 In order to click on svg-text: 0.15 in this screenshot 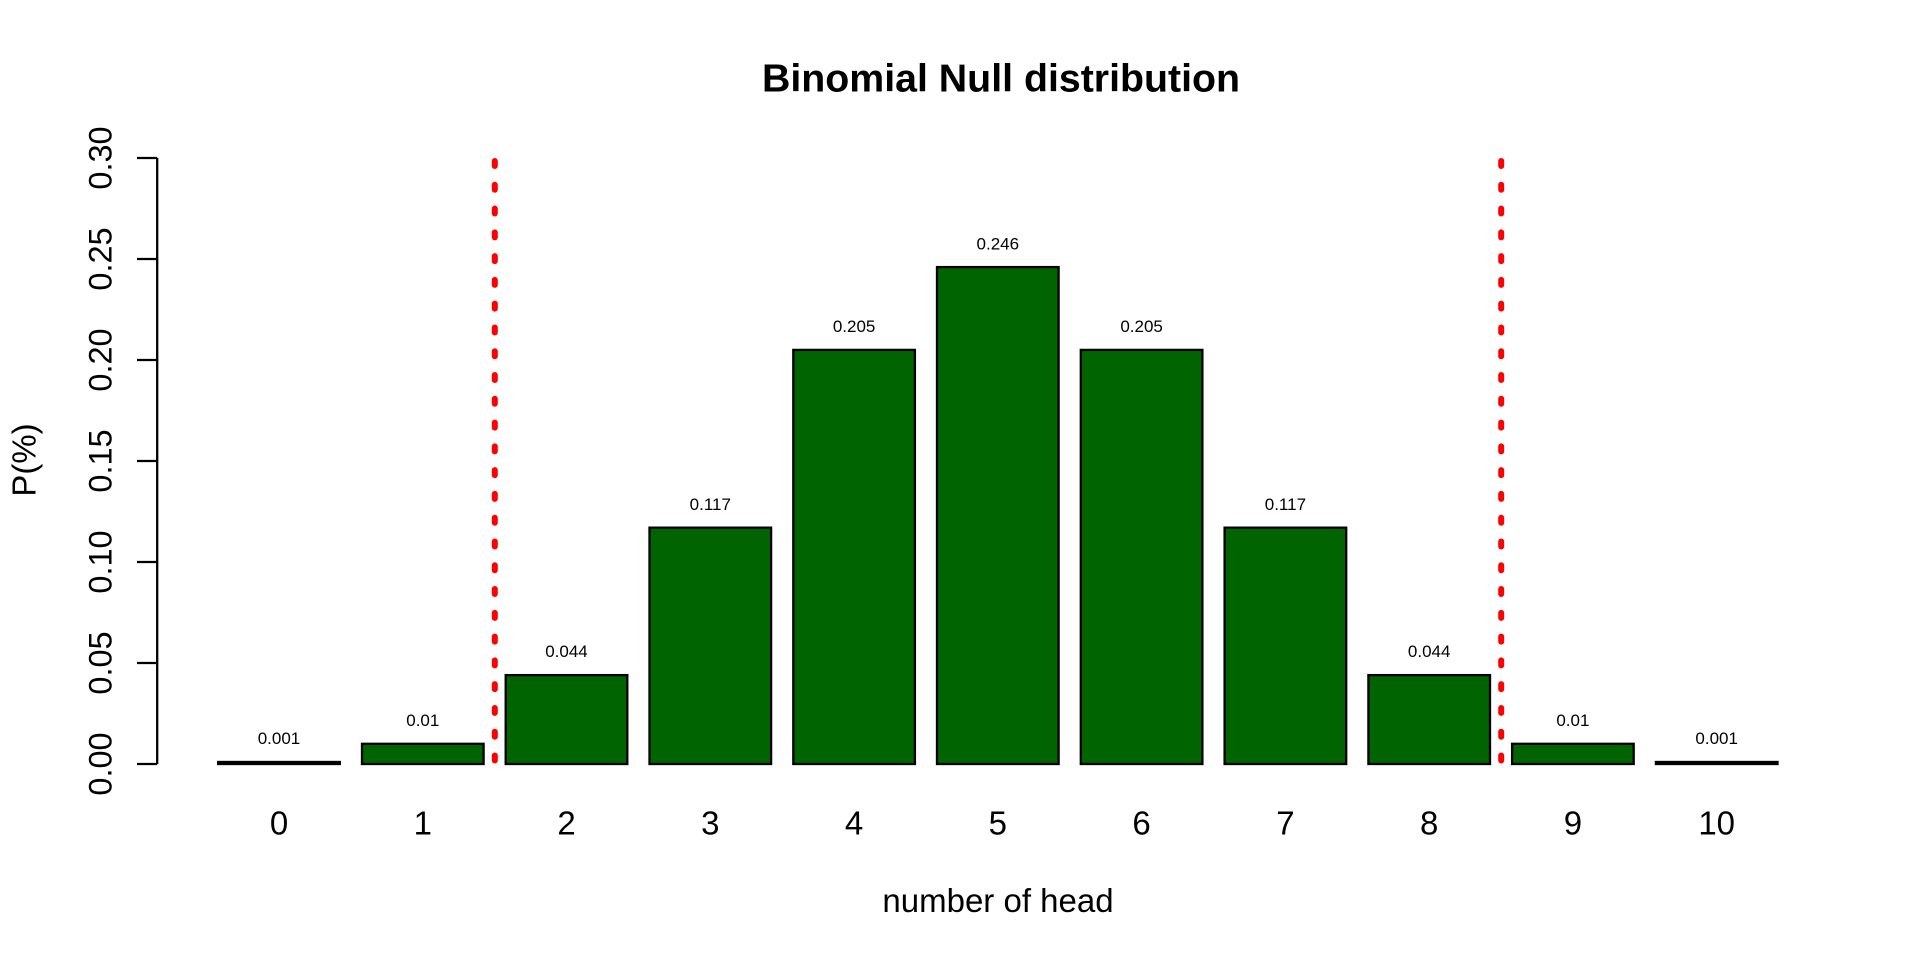, I will do `click(101, 460)`.